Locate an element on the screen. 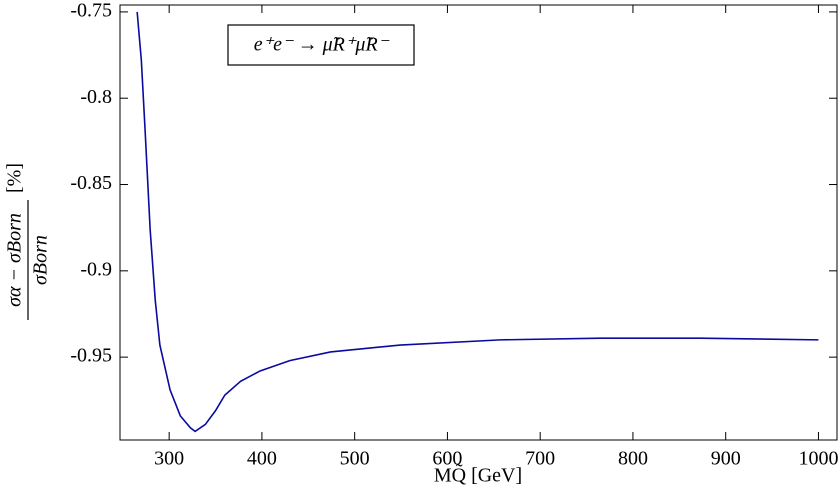 The height and width of the screenshot is (498, 840). annotation: e⁺e⁻ → μ̃R⁺μ̃R⁻ is located at coordinates (322, 45).